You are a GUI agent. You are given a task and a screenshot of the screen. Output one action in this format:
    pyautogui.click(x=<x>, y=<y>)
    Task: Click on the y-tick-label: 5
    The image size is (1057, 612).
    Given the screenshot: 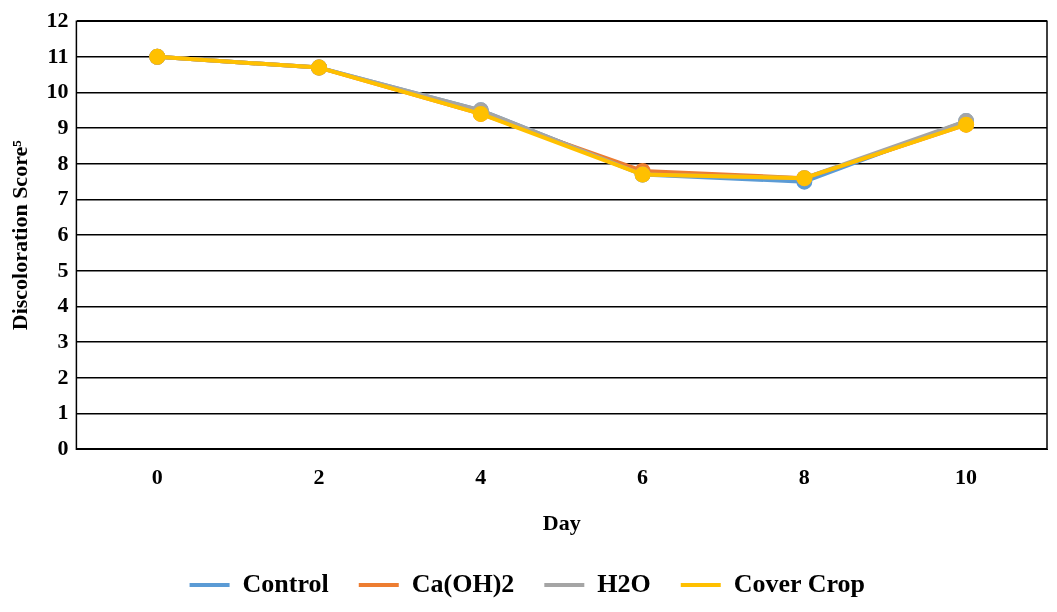 What is the action you would take?
    pyautogui.click(x=63, y=269)
    